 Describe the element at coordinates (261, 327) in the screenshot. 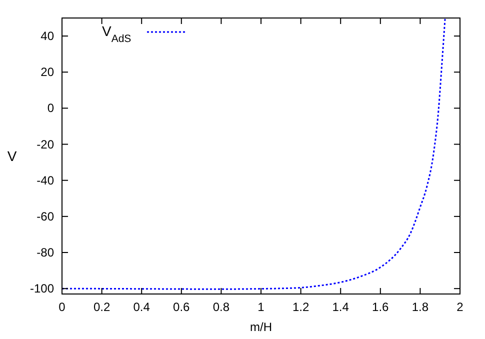

I see `x-axis-title: m/H` at that location.